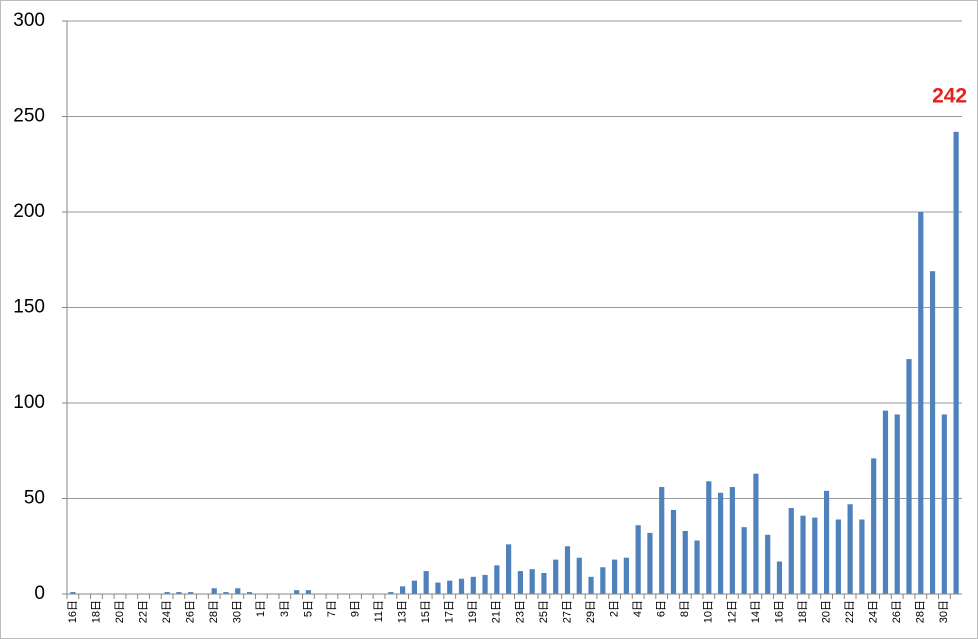 The image size is (978, 639). I want to click on x-tick-label: 9日, so click(355, 608).